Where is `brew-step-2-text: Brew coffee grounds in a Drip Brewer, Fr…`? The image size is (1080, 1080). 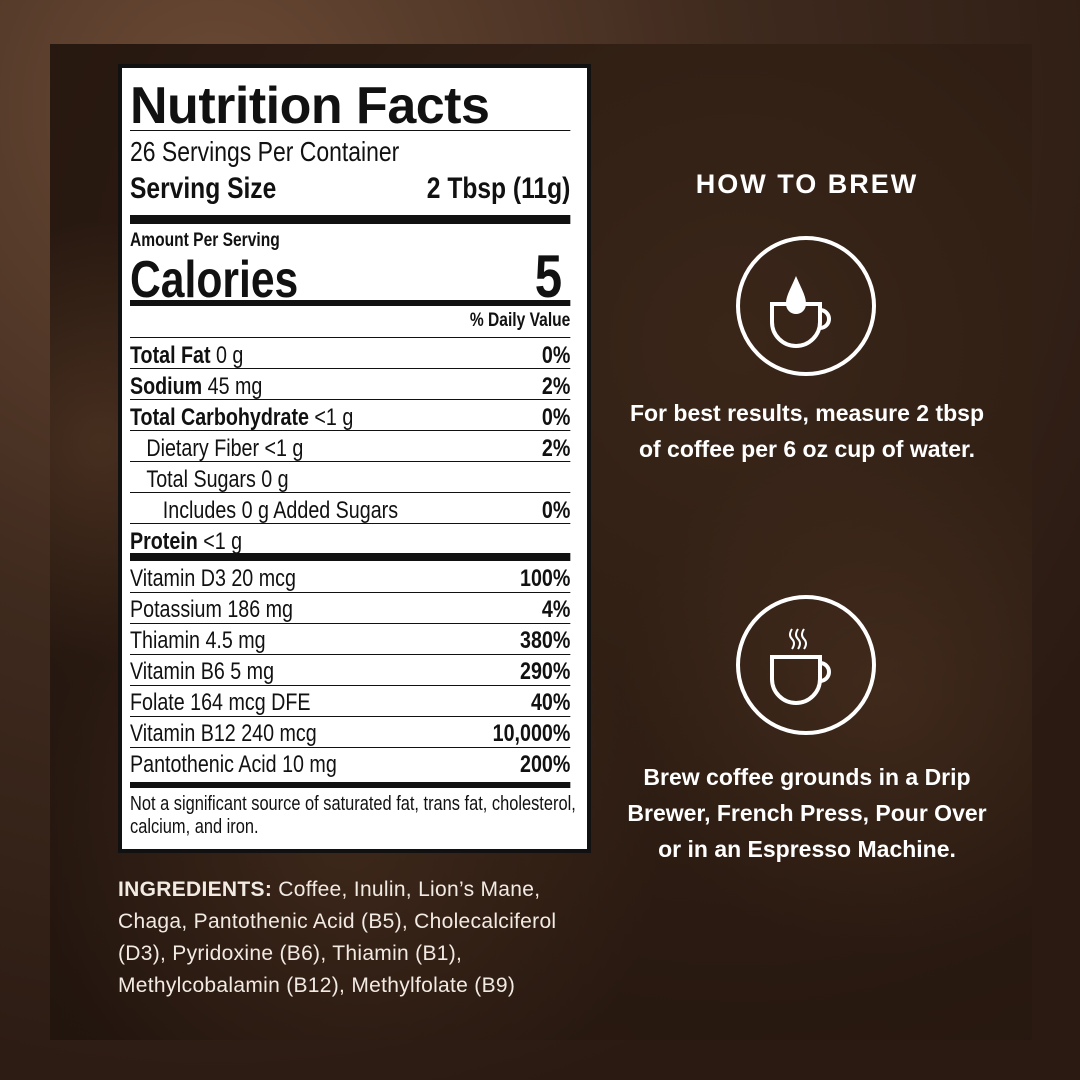
brew-step-2-text: Brew coffee grounds in a Drip Brewer, Fr… is located at coordinates (807, 813).